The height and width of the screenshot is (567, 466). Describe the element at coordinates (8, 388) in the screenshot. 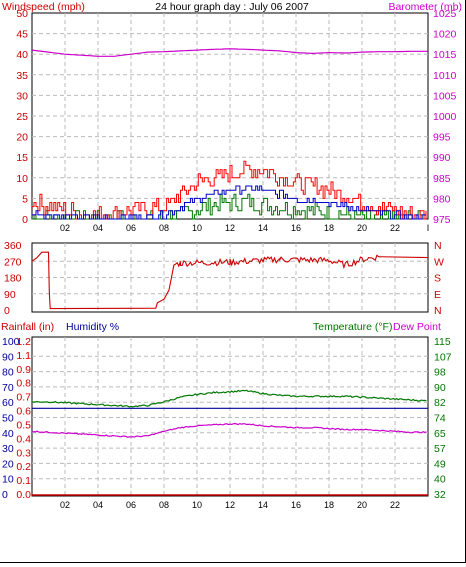

I see `humidity-tick: 70` at that location.